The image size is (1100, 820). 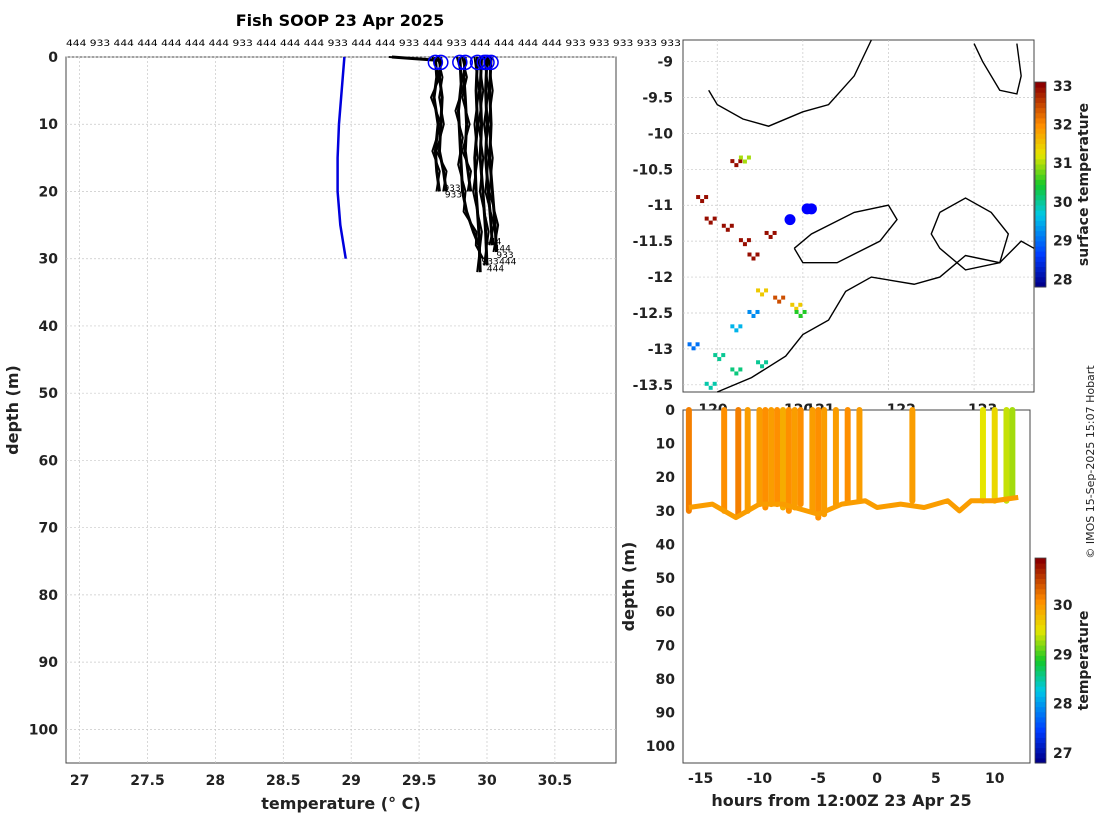 What do you see at coordinates (653, 242) in the screenshot?
I see `map-lat-label: -11.5` at bounding box center [653, 242].